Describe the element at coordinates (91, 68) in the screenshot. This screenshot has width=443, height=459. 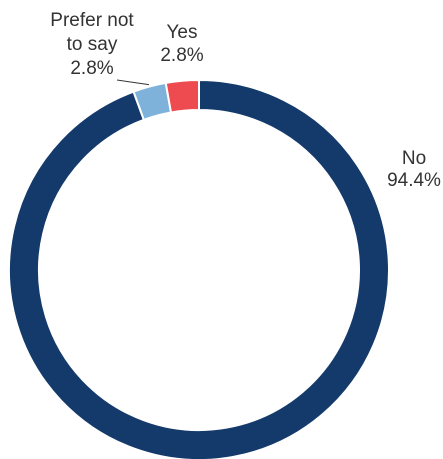
I see `slice-label-prefer-not-value: 2.8%` at that location.